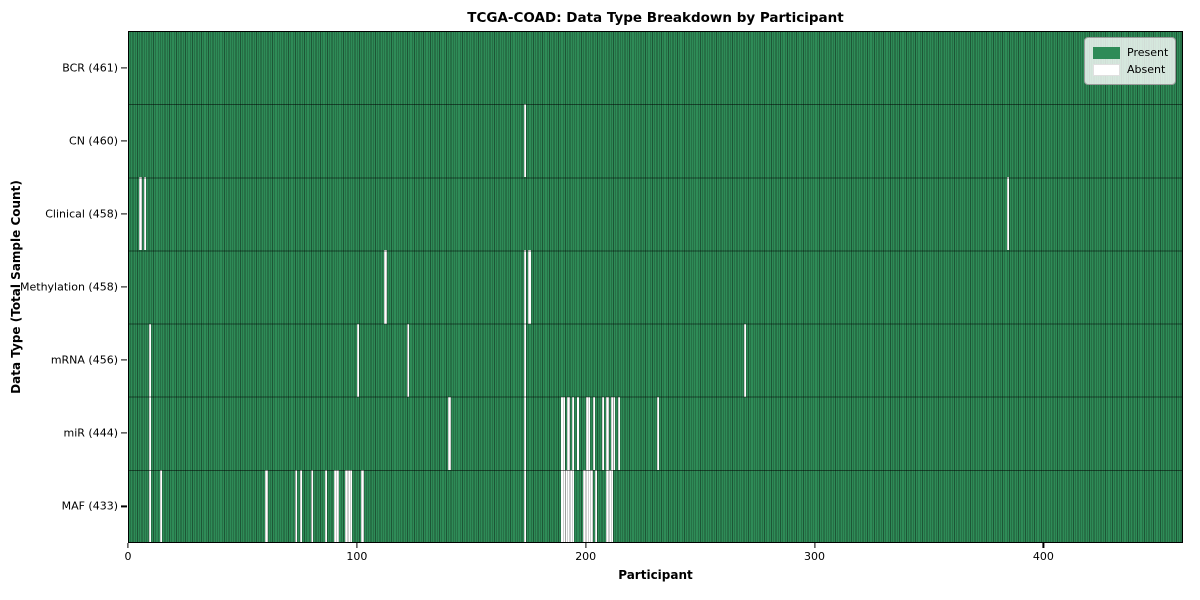 This screenshot has width=1200, height=600. I want to click on heatmap-row-cn, so click(655, 141).